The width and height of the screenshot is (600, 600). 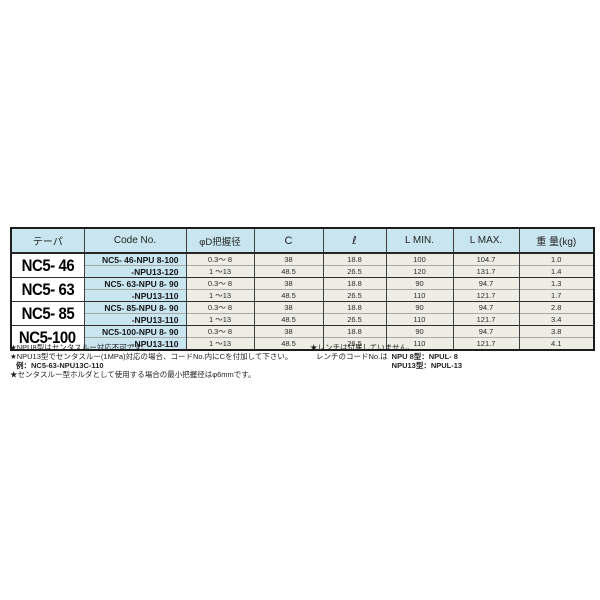 What do you see at coordinates (556, 319) in the screenshot?
I see `weight-cell: 3.4` at bounding box center [556, 319].